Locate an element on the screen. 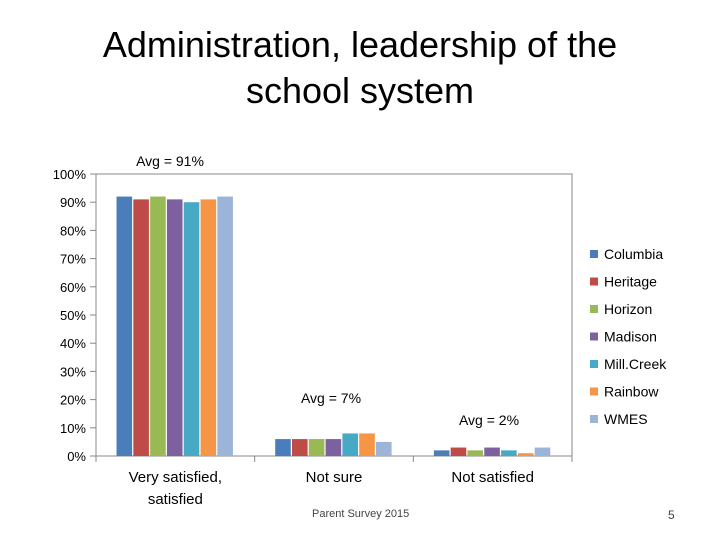 The width and height of the screenshot is (720, 540). avg-annotation: Avg = 91% is located at coordinates (170, 161).